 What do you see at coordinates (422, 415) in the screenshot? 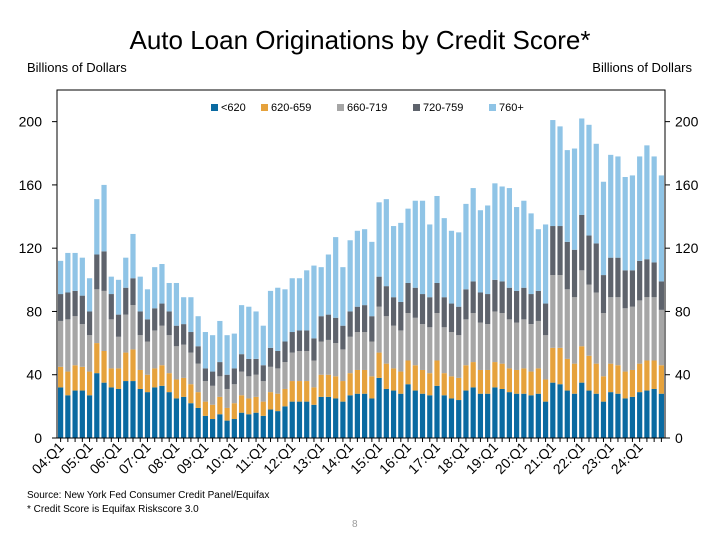
I see `bar-segment-16:Q3-series-0` at bounding box center [422, 415].